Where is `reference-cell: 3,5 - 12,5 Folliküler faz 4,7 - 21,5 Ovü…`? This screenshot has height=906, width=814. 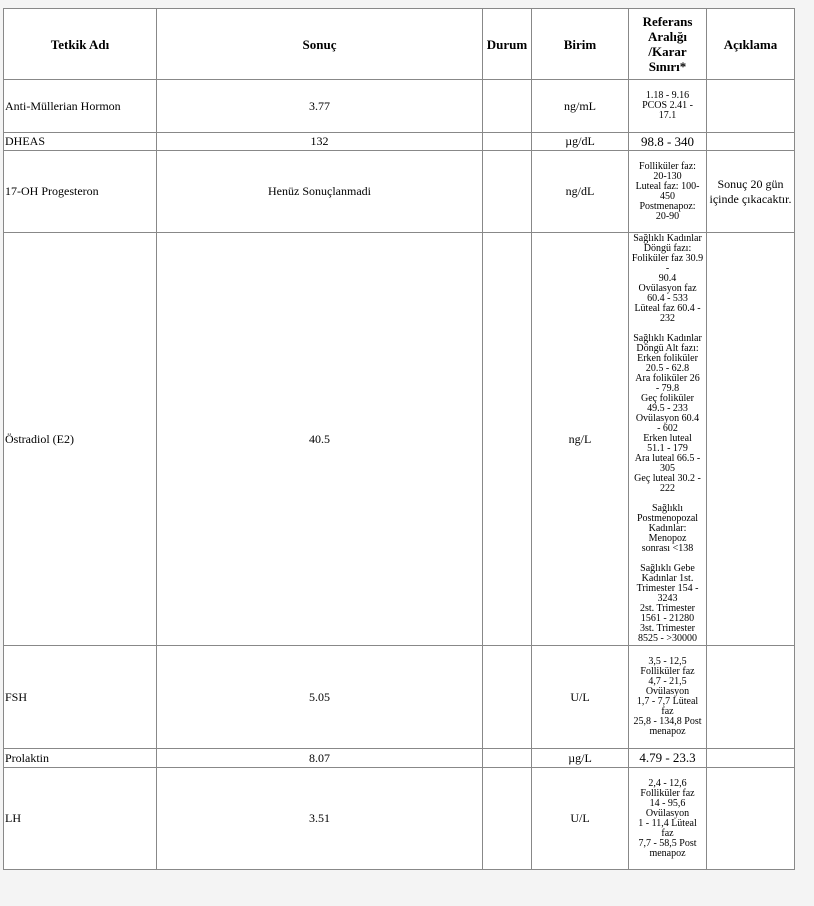 reference-cell: 3,5 - 12,5 Folliküler faz 4,7 - 21,5 Ovü… is located at coordinates (667, 697).